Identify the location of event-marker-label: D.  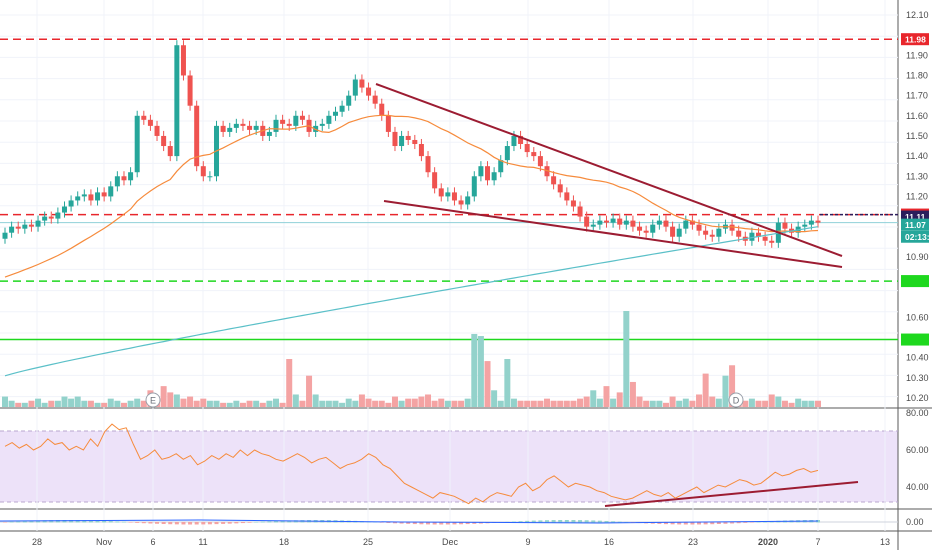
(736, 401).